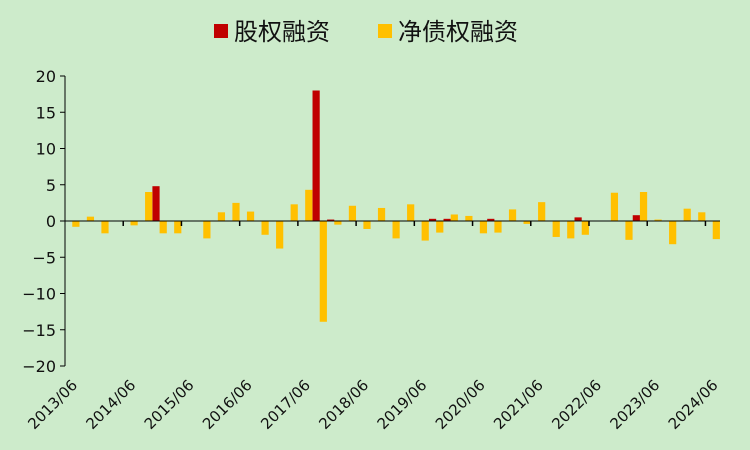 This screenshot has height=450, width=750. What do you see at coordinates (343, 404) in the screenshot?
I see `x-tick-label: 2018/06` at bounding box center [343, 404].